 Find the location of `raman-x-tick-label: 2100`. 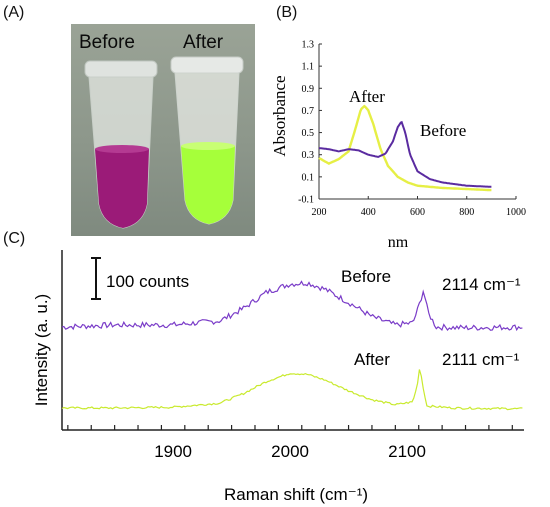

raman-x-tick-label: 2100 is located at coordinates (407, 451).